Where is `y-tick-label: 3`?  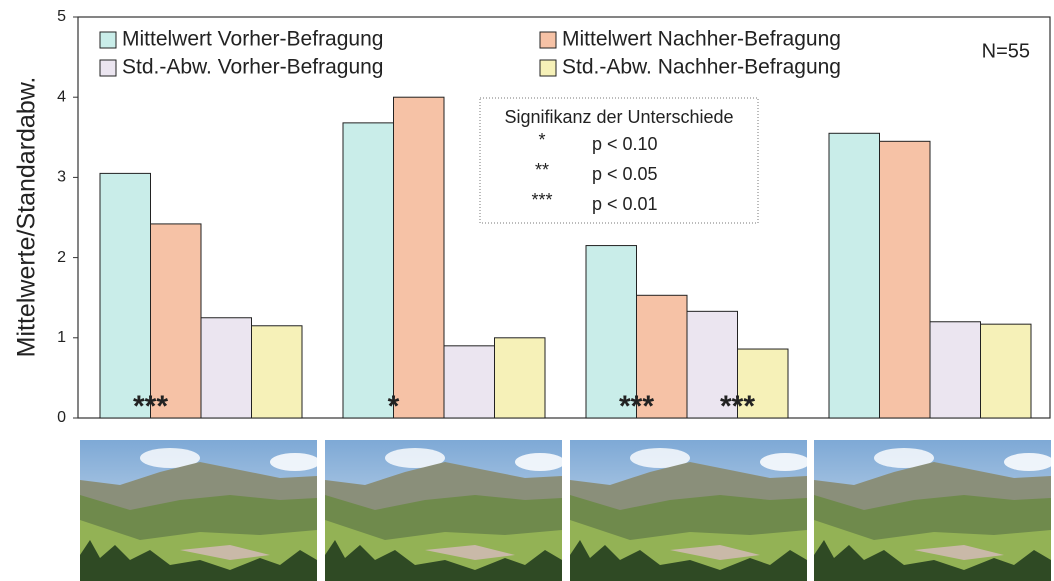
y-tick-label: 3 is located at coordinates (61, 177).